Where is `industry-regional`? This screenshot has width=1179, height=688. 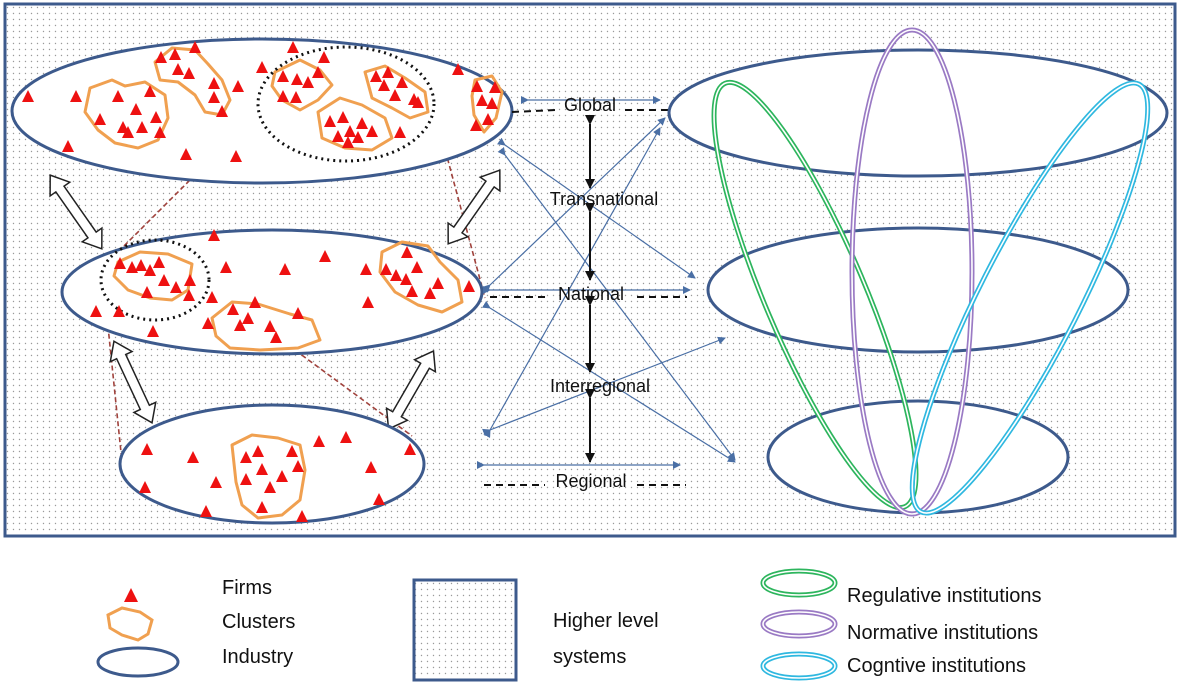
industry-regional is located at coordinates (272, 464).